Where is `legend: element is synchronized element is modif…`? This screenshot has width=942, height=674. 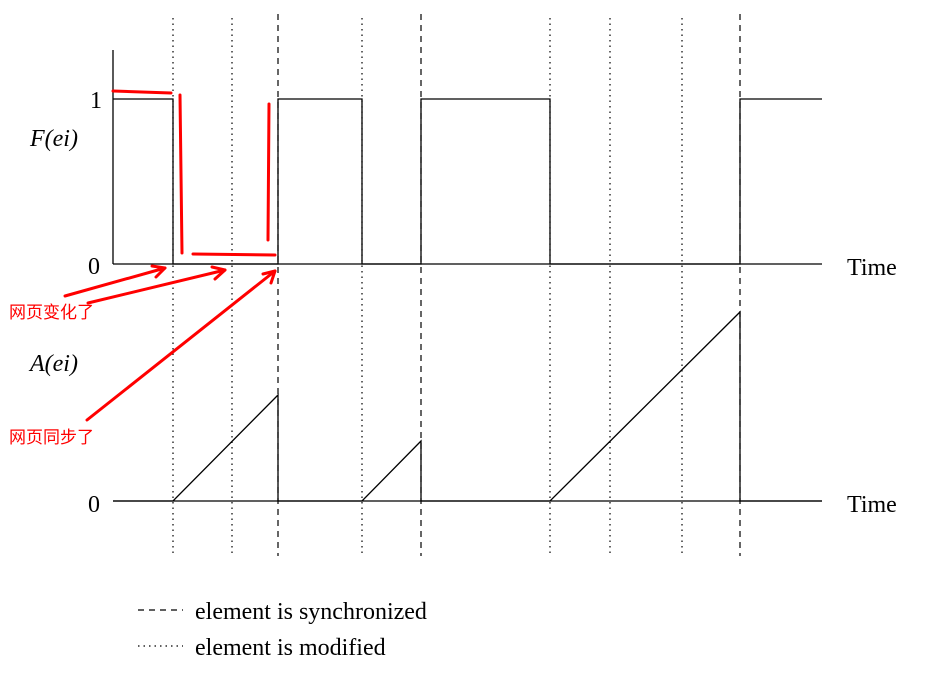 legend: element is synchronized element is modif… is located at coordinates (282, 630).